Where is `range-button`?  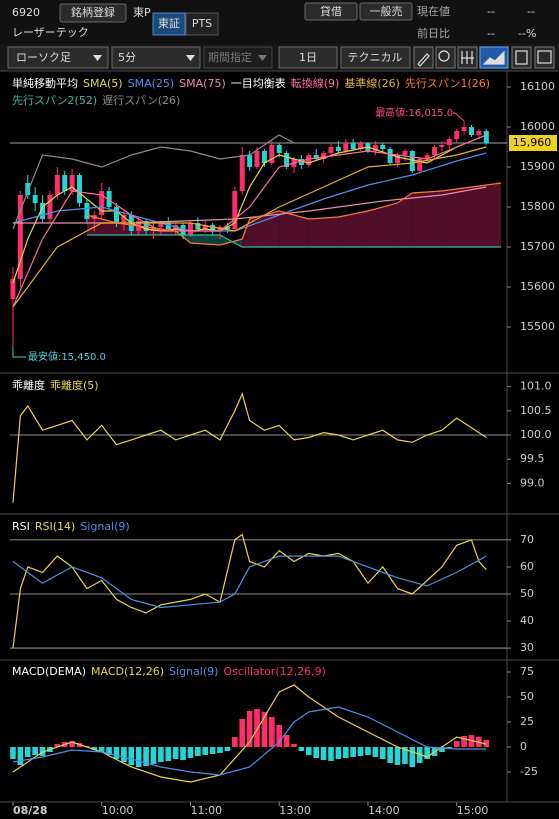 range-button is located at coordinates (308, 57).